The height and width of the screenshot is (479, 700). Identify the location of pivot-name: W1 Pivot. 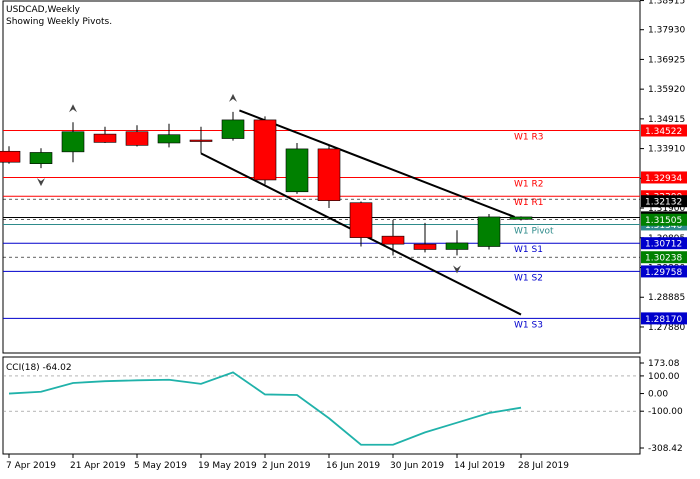
(534, 231).